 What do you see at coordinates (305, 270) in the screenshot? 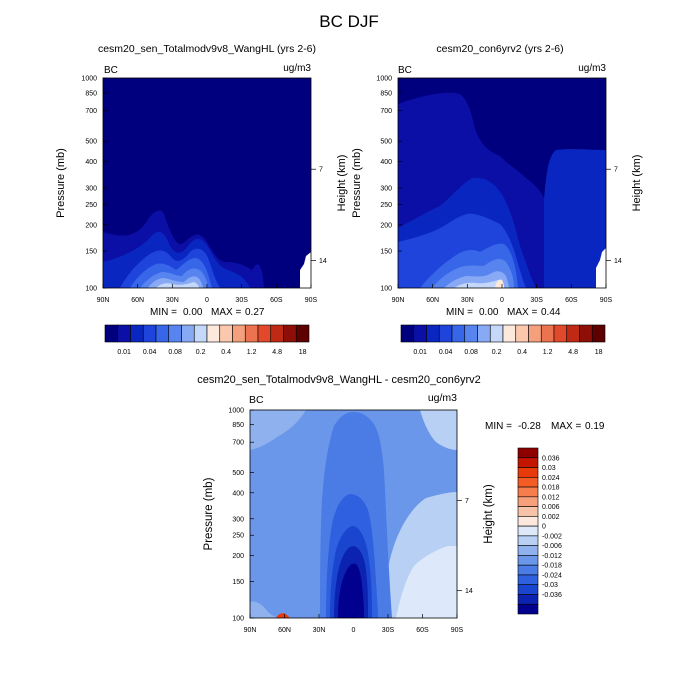
I see `panel-1-missing-data` at bounding box center [305, 270].